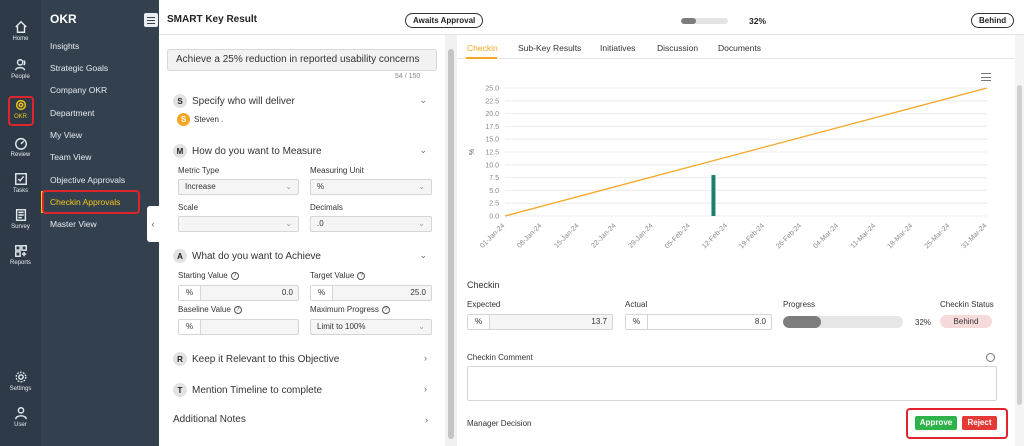 The height and width of the screenshot is (446, 1024). What do you see at coordinates (618, 48) in the screenshot?
I see `tab-initiatives: Initiatives` at bounding box center [618, 48].